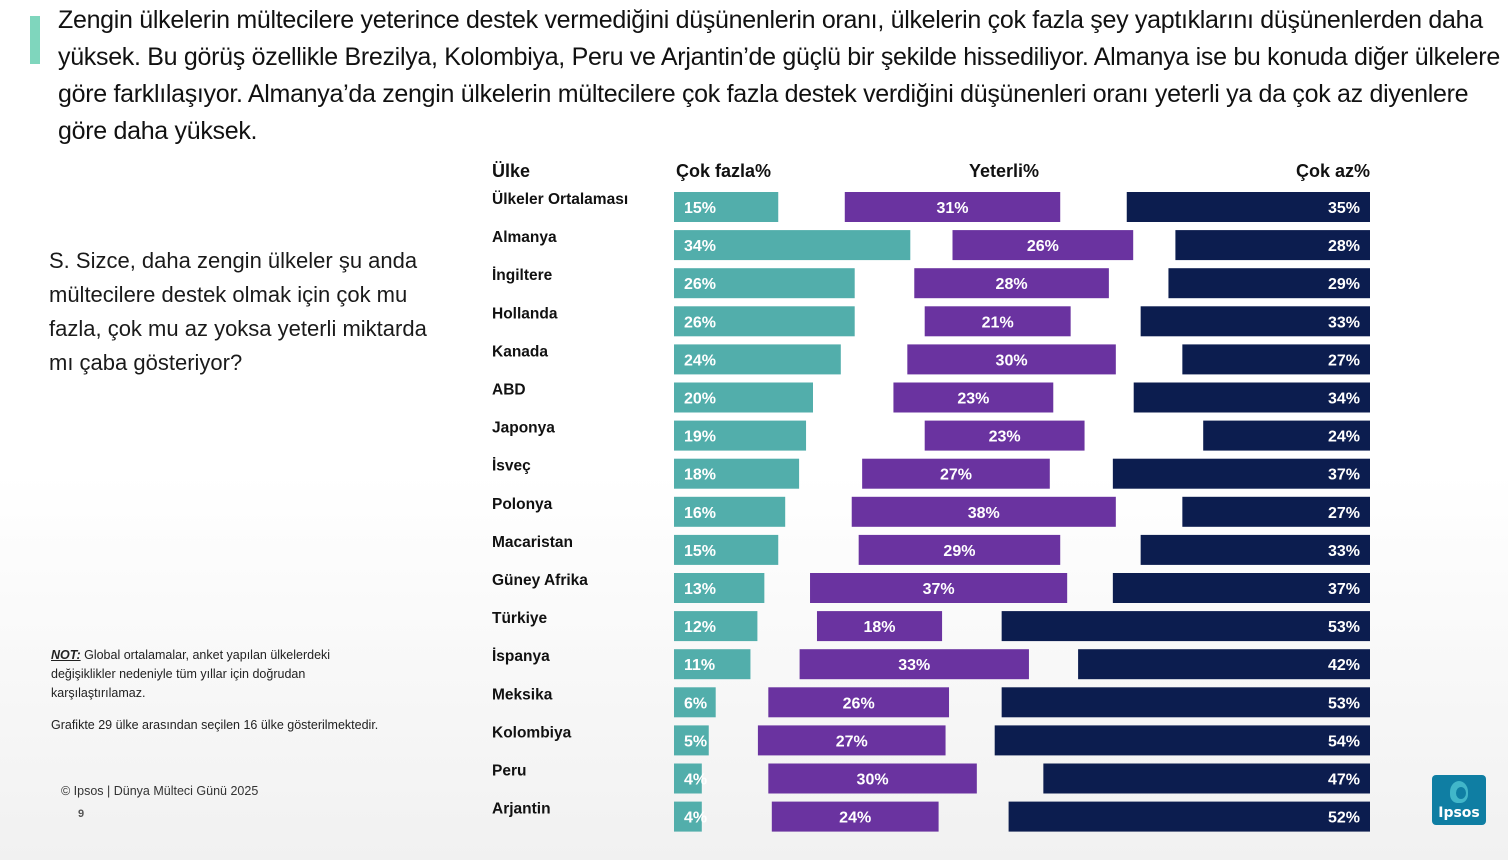 Image resolution: width=1508 pixels, height=860 pixels. I want to click on header-cok-fazla: Çok fazla%, so click(723, 171).